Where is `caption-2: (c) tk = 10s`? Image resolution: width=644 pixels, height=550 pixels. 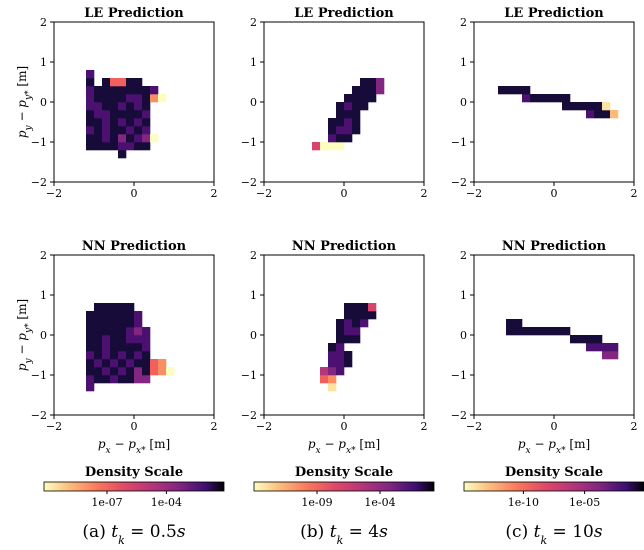
caption-2: (c) tk = 10s is located at coordinates (553, 534).